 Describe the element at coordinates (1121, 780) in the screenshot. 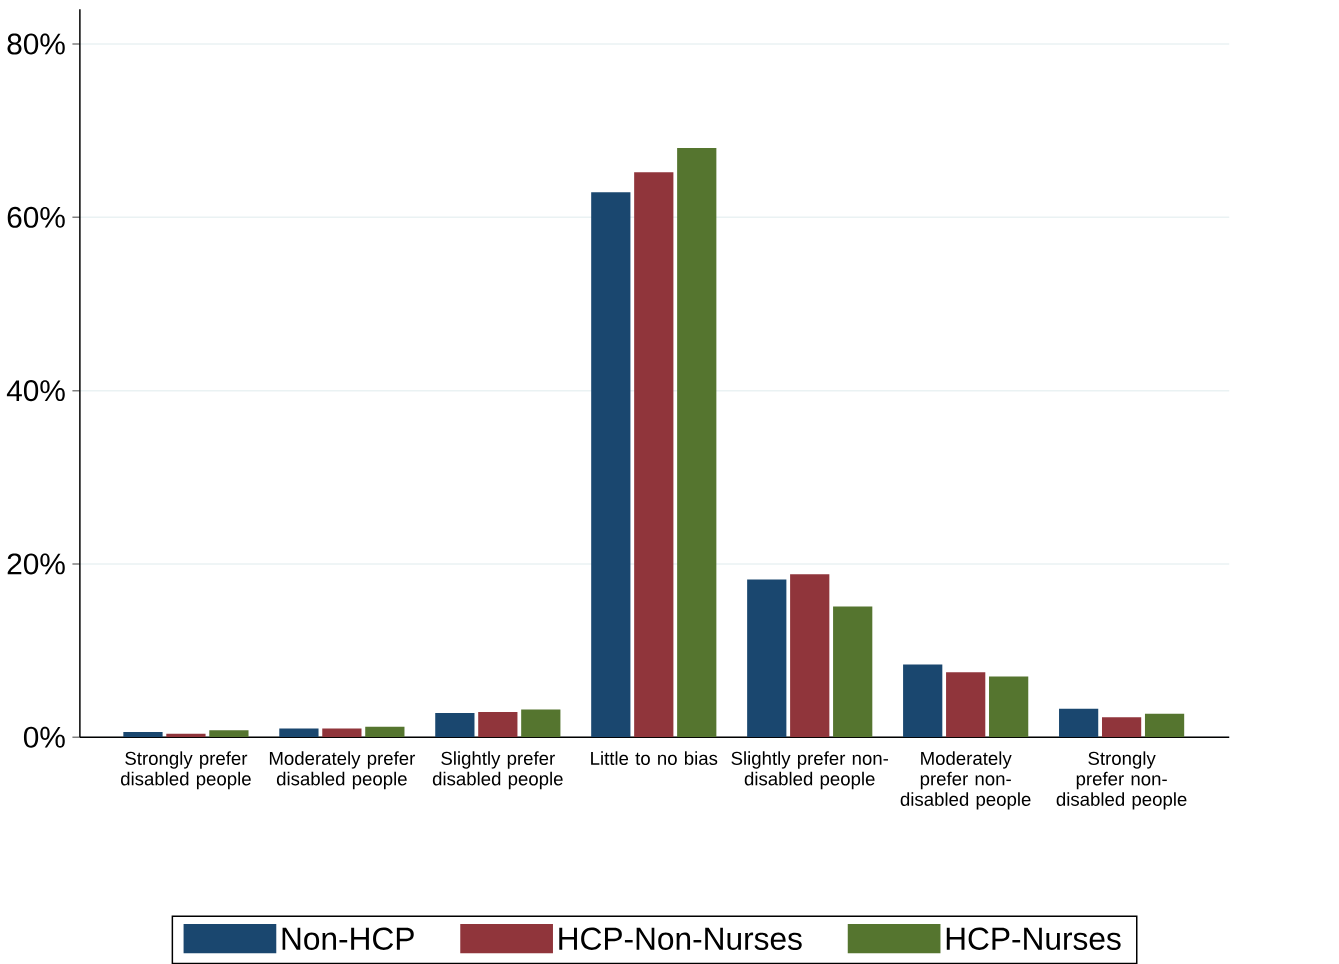

I see `x-tick-label: Strongly prefer non-disabled people` at that location.